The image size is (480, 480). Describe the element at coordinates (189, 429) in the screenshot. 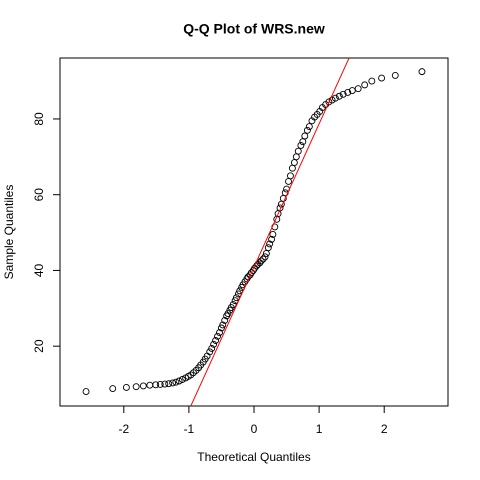

I see `x-tick-label: -1` at that location.